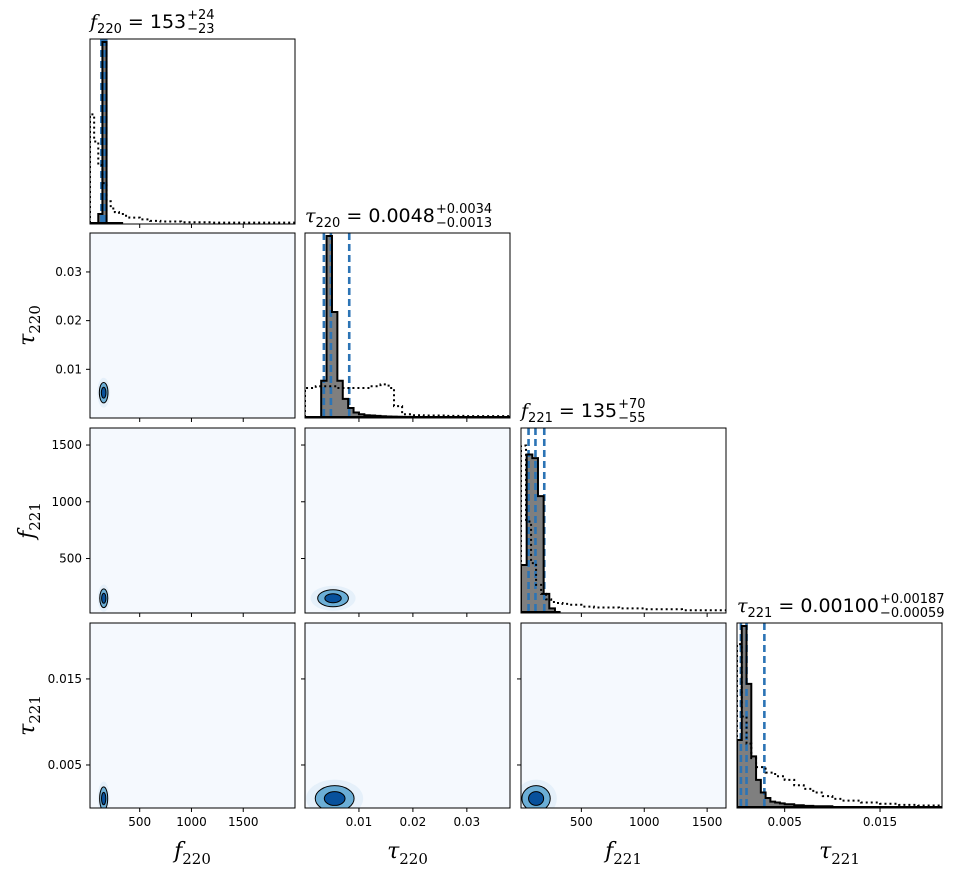  Describe the element at coordinates (880, 822) in the screenshot. I see `x-tick-label-tau221: 0.015` at that location.